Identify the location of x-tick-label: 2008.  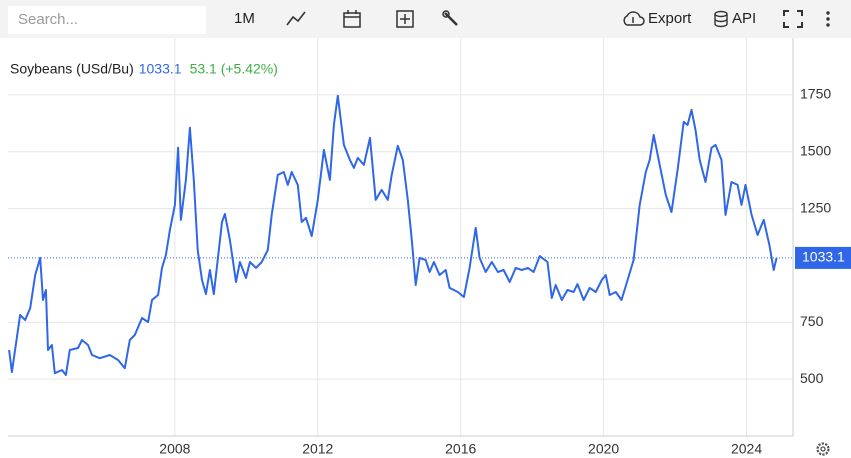
(174, 449).